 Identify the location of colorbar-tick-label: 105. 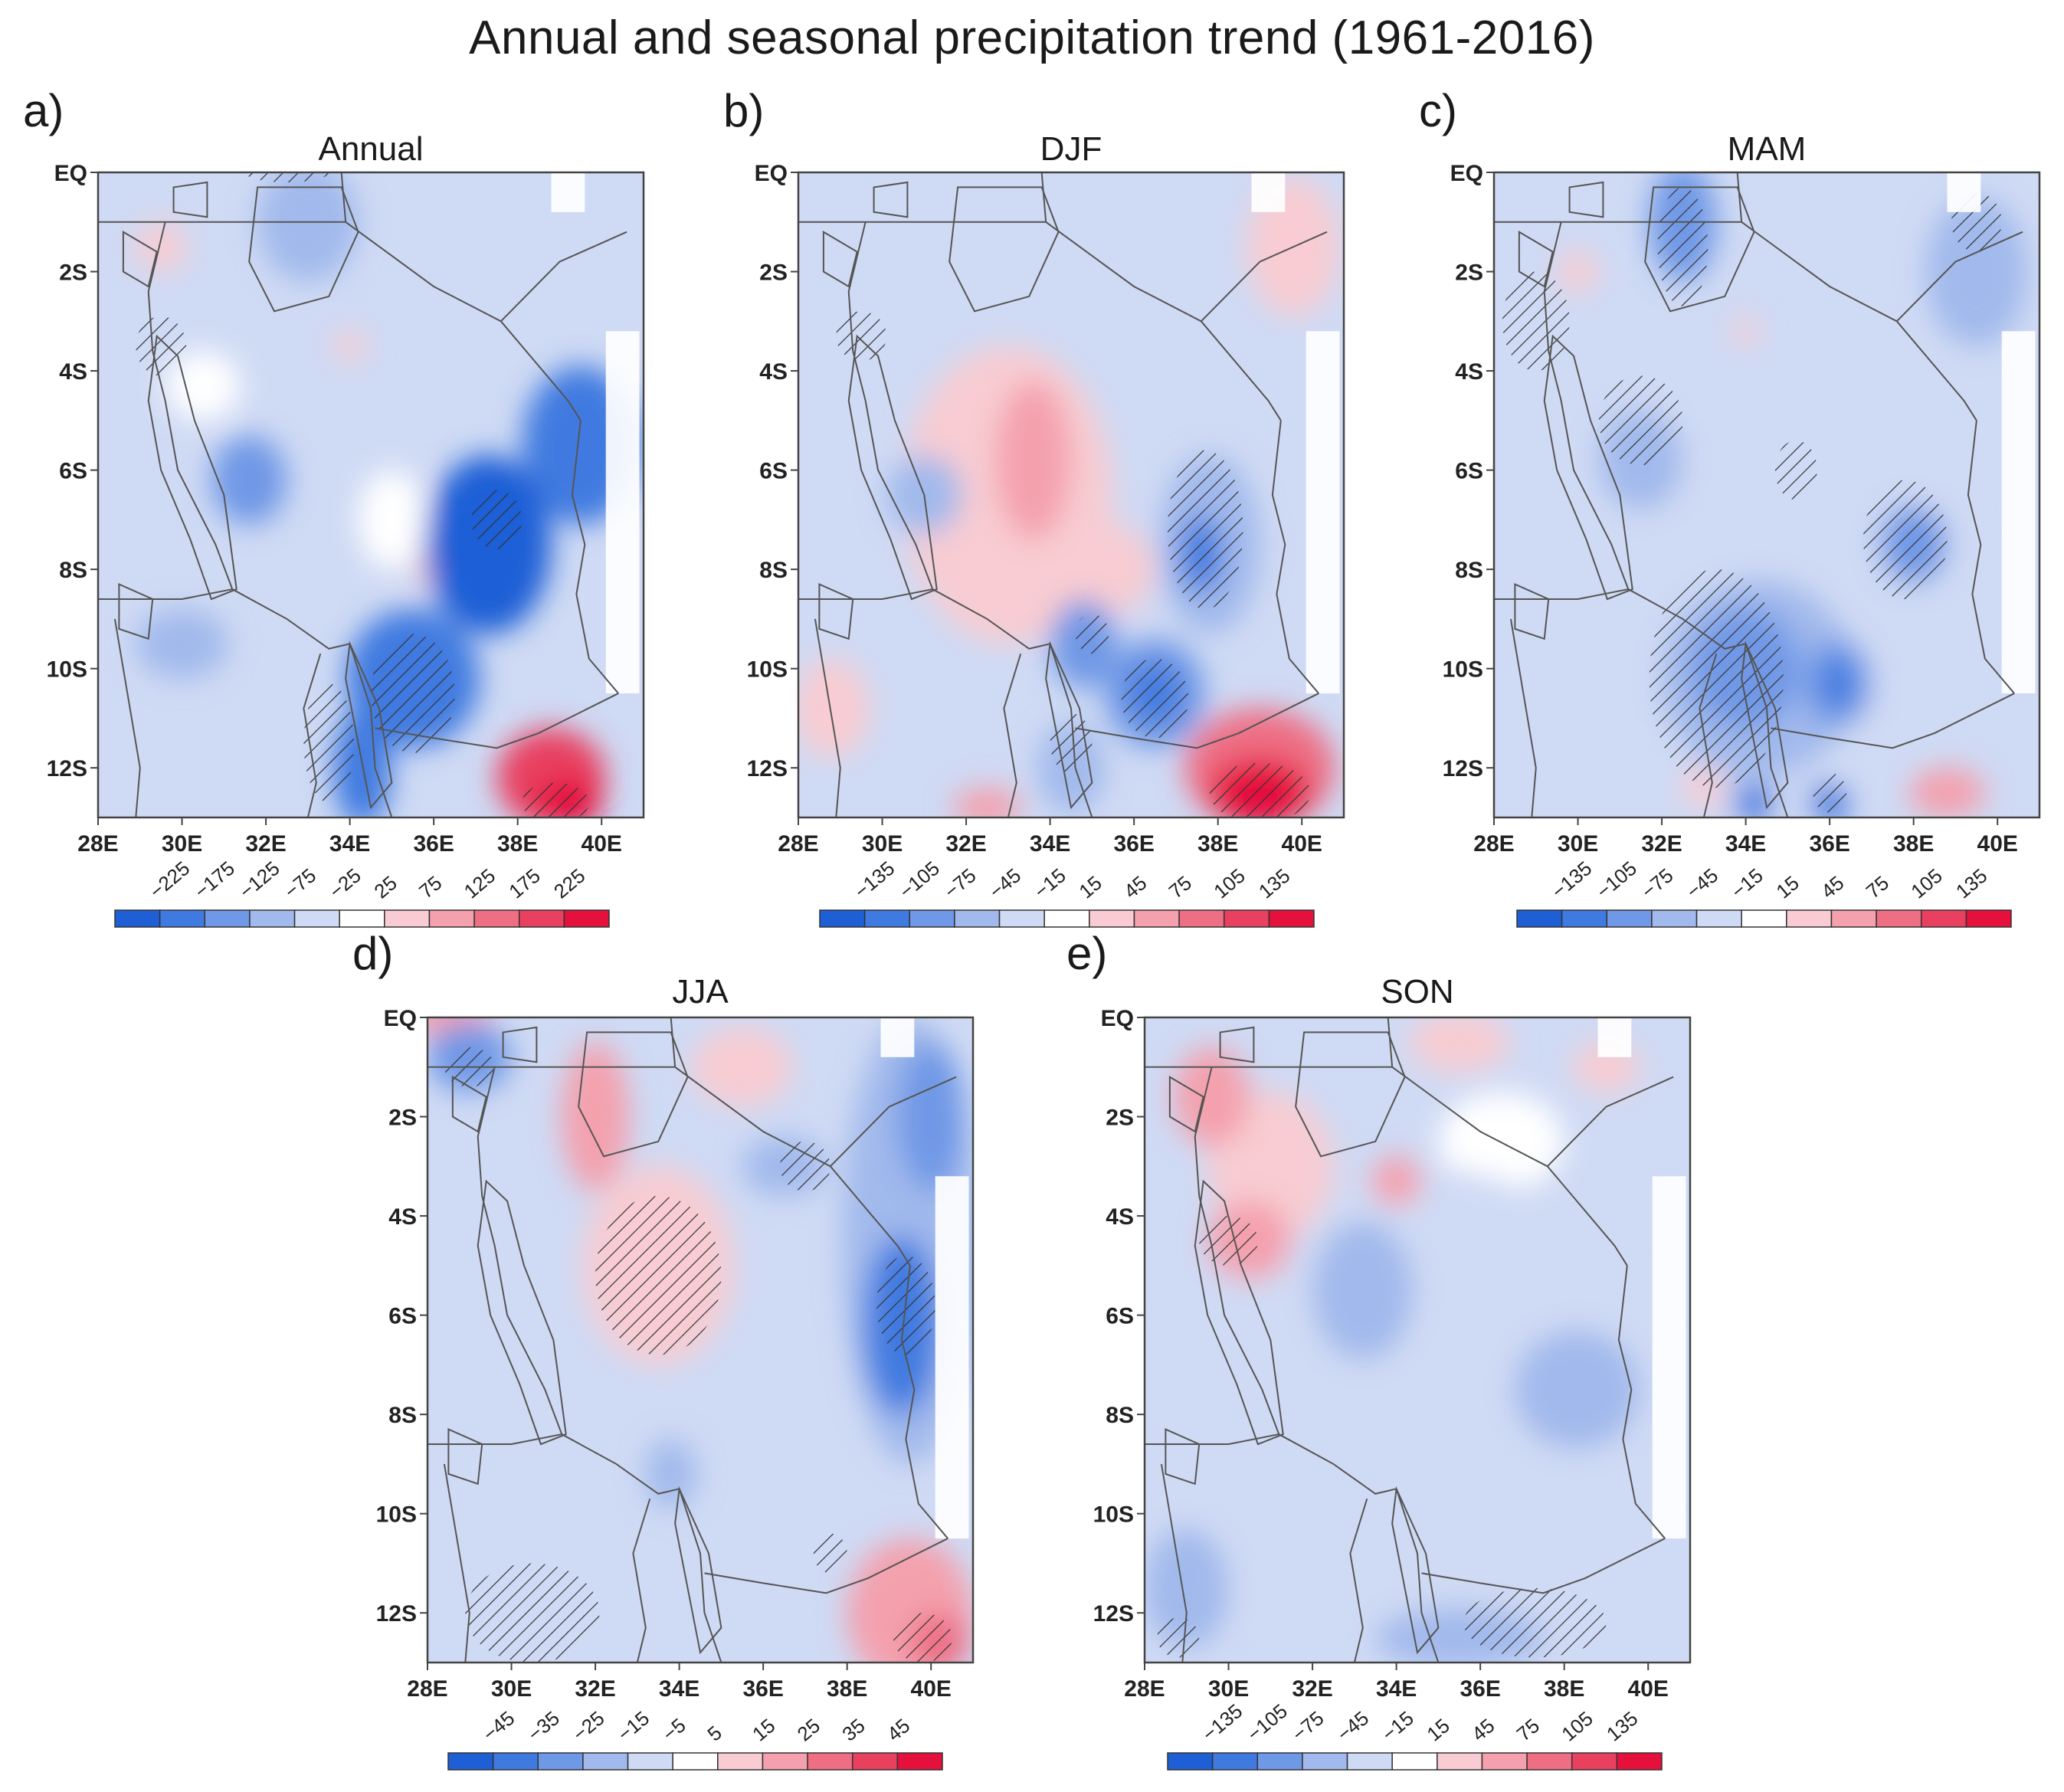
(1577, 1727).